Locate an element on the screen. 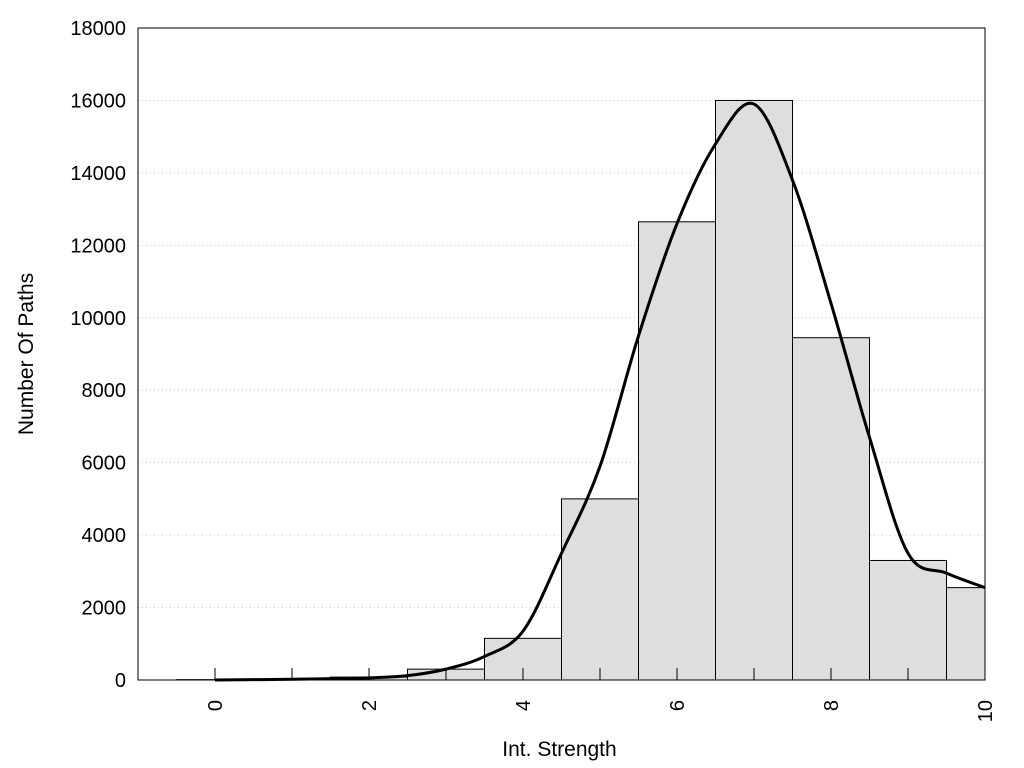 The width and height of the screenshot is (1024, 768). y-tick-label: 18000 is located at coordinates (98, 29).